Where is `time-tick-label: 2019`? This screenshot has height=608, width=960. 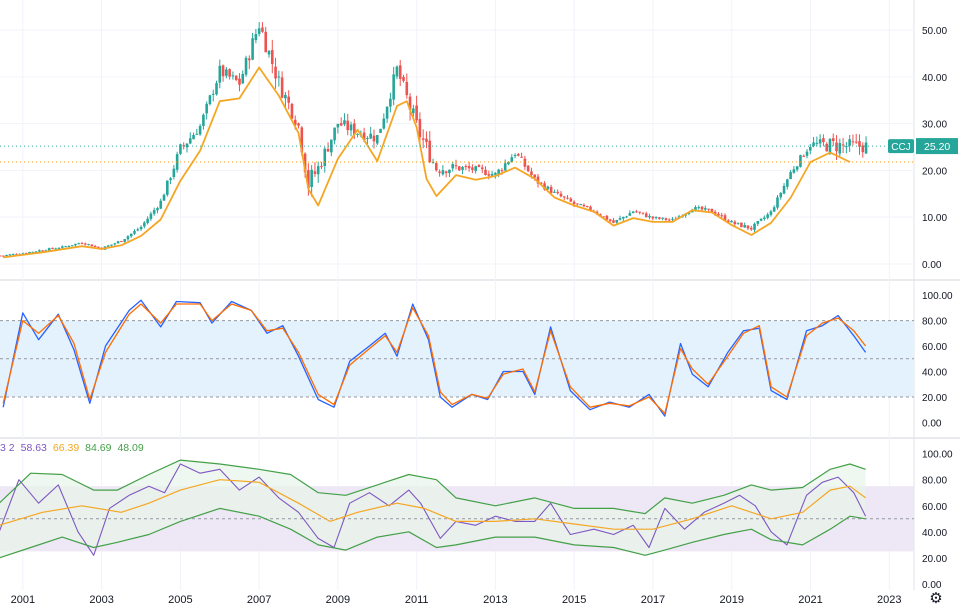 time-tick-label: 2019 is located at coordinates (731, 600).